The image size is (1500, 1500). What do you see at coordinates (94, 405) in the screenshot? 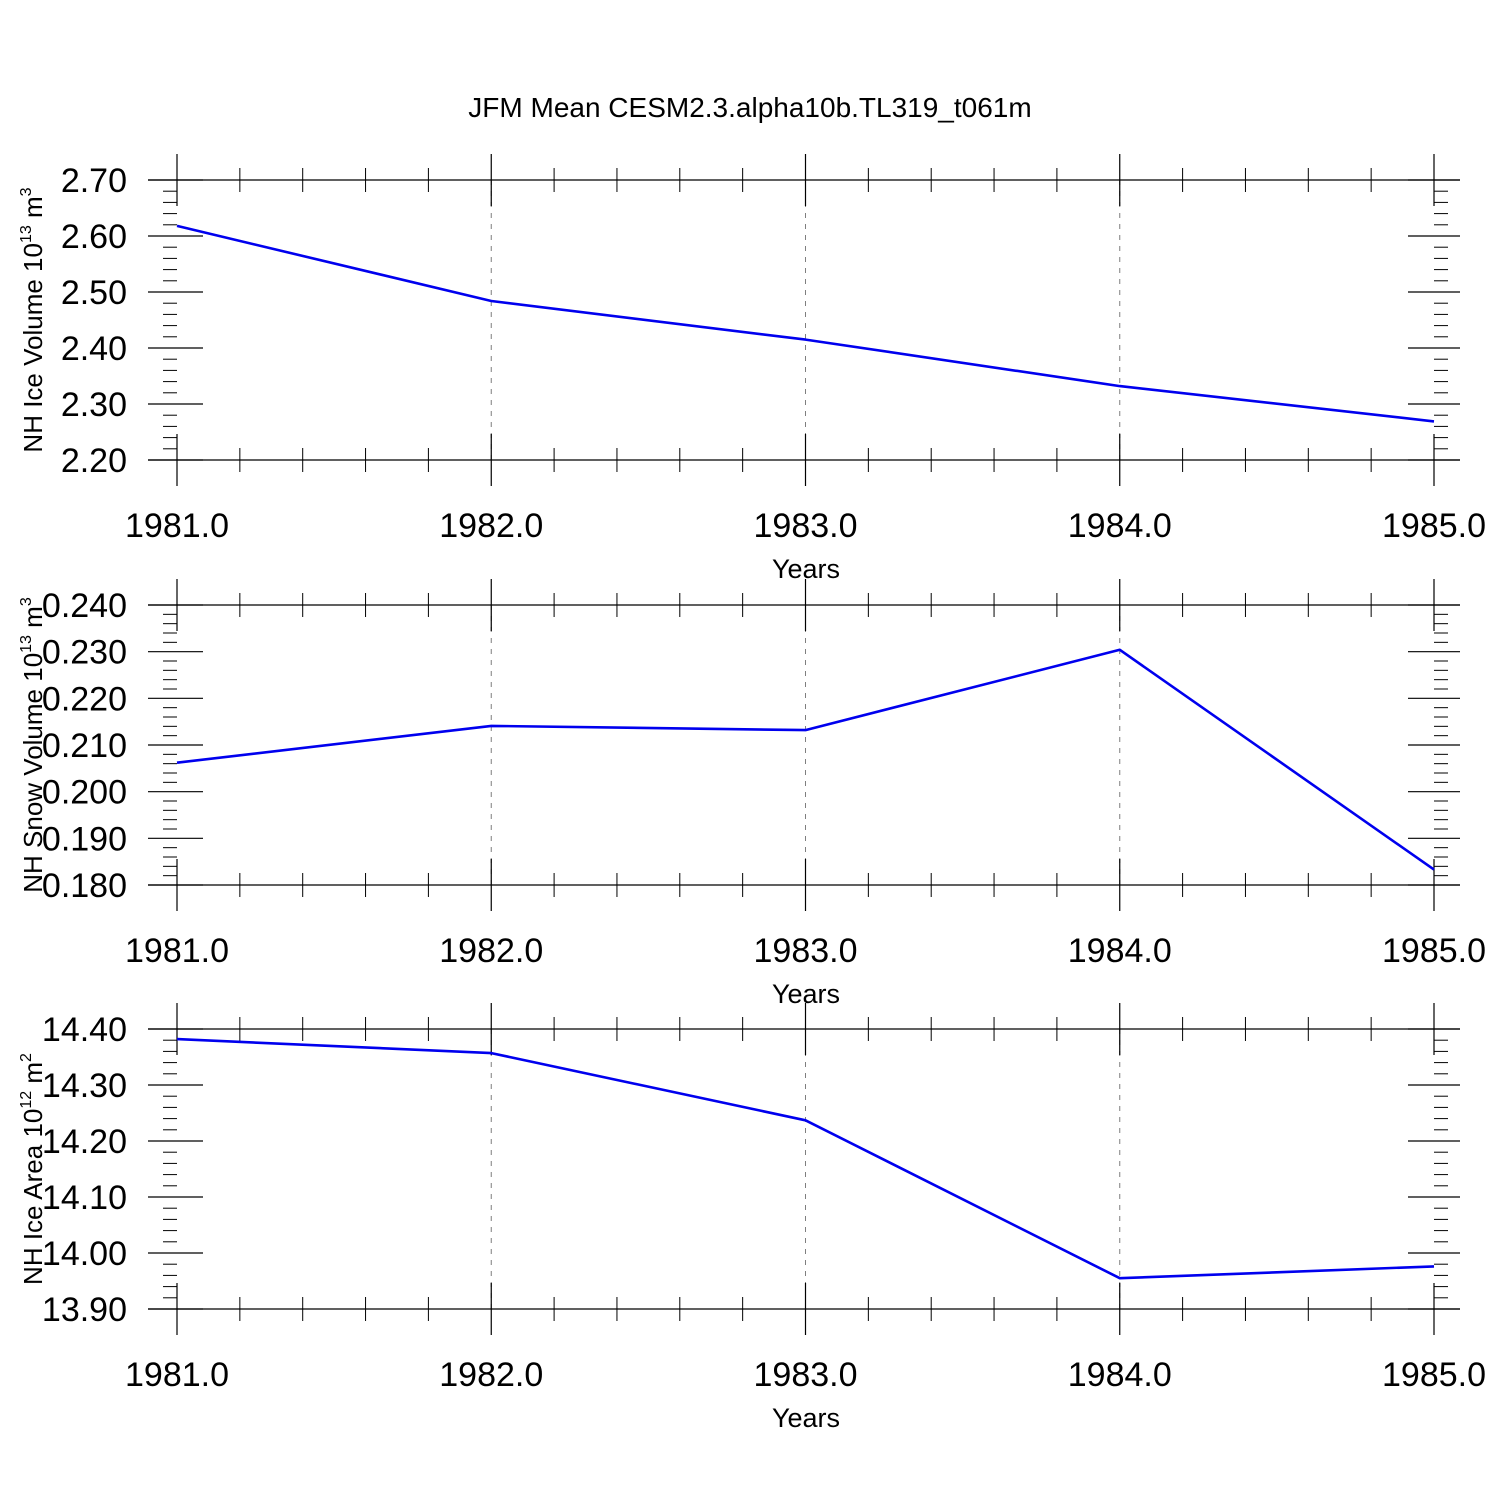
I see `y-tick-label: 2.30` at bounding box center [94, 405].